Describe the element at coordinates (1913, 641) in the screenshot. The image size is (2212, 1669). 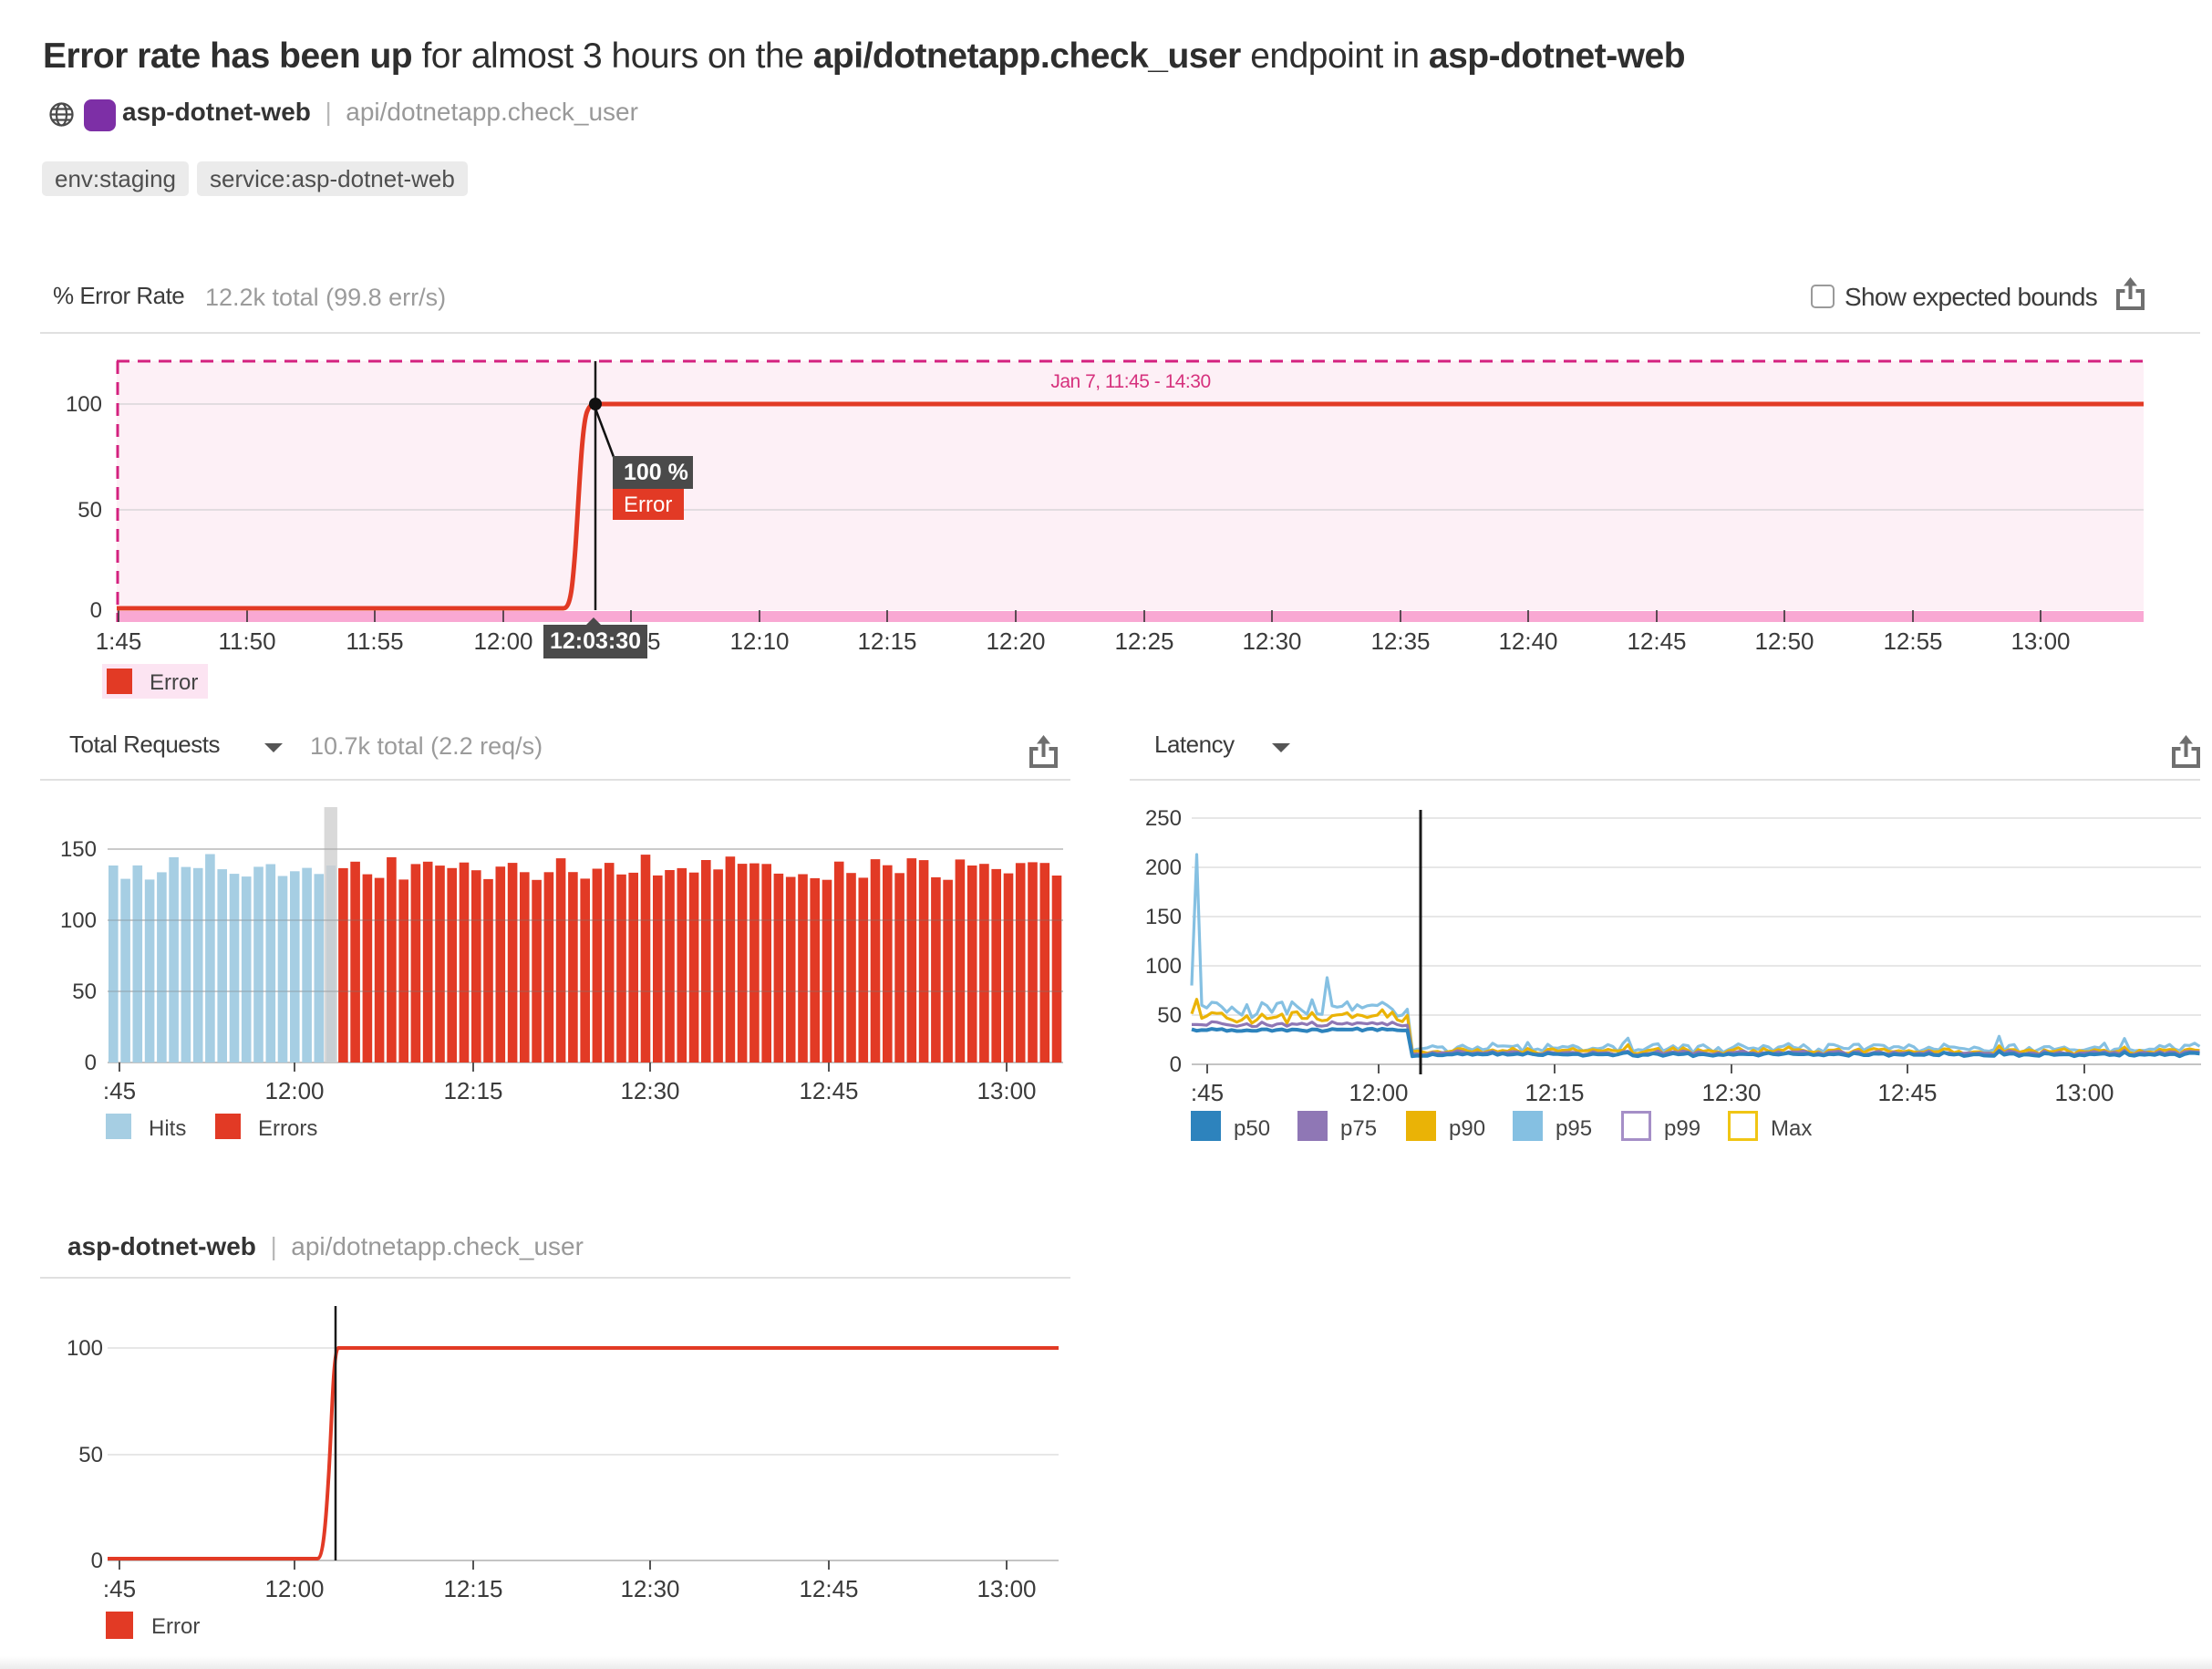
I see `svg-text: 12:55` at that location.